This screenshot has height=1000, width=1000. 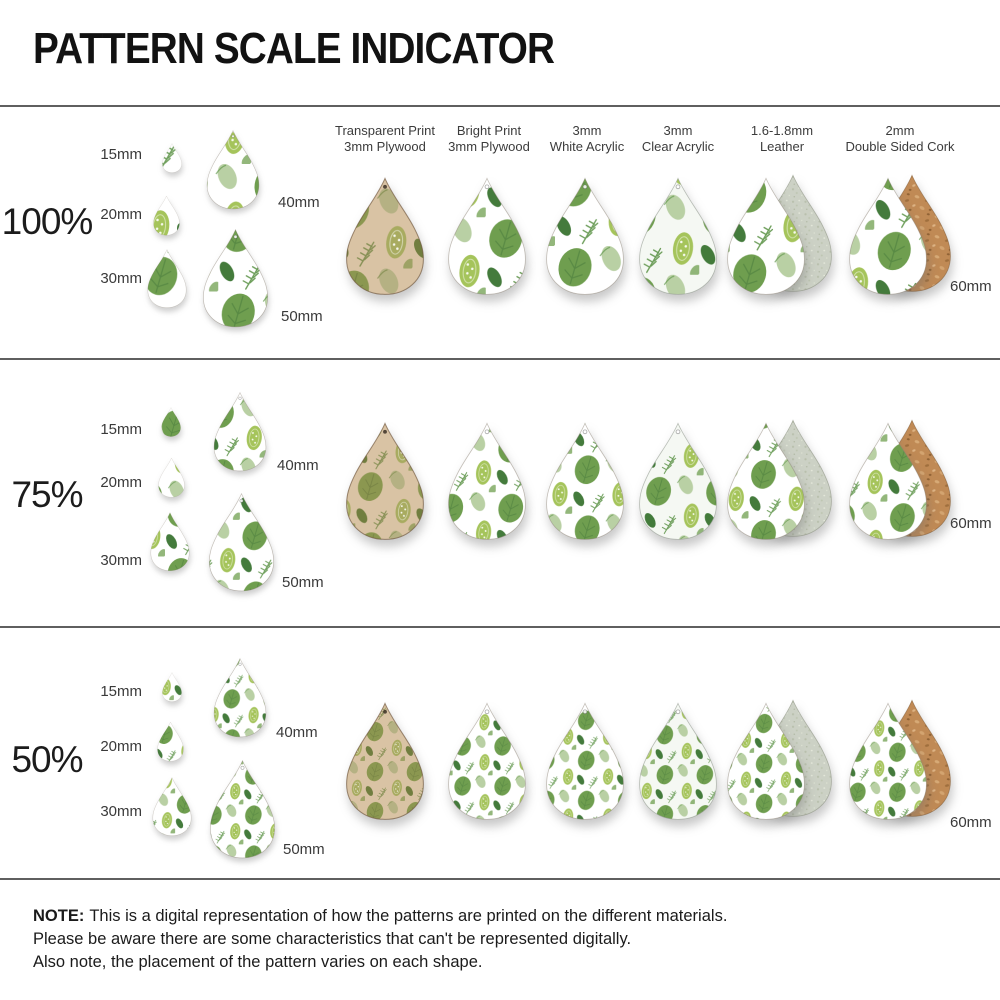 I want to click on material-header-line2: Clear Acrylic, so click(x=678, y=146).